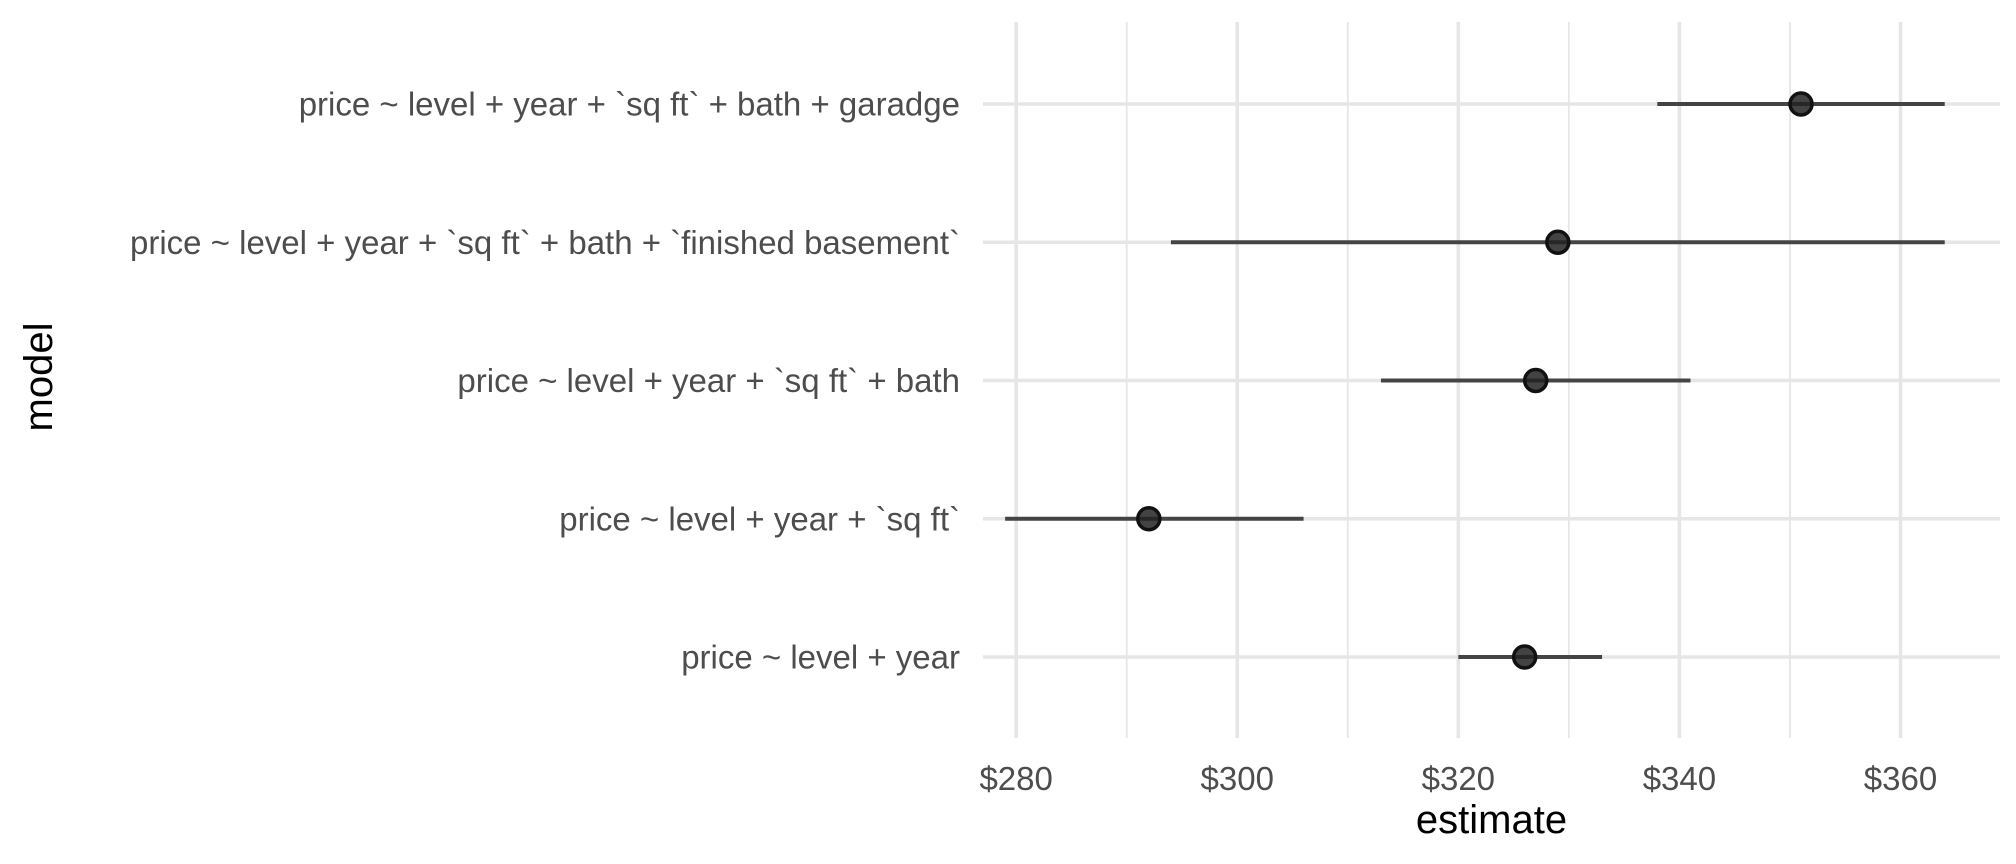 This screenshot has width=2016, height=864. What do you see at coordinates (1491, 820) in the screenshot?
I see `x-axis-title: estimate` at bounding box center [1491, 820].